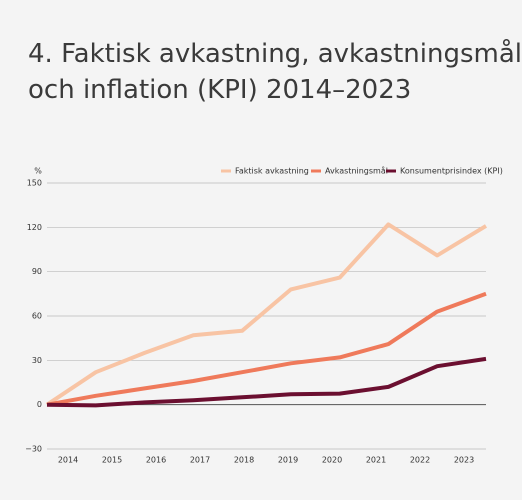  I want to click on chart-title: och inflation (KPI) 2014–2023, so click(219, 90).